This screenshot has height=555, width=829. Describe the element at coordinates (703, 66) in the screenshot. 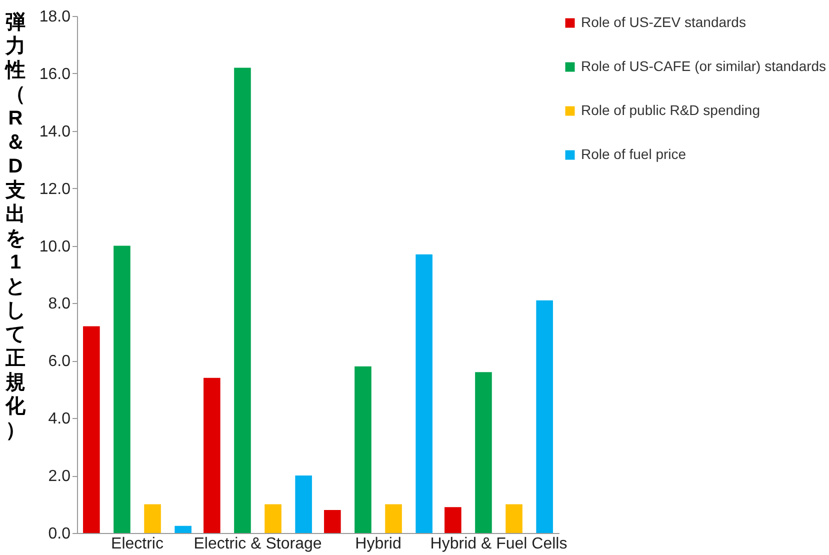

I see `legend-label: Role of US-CAFE (or similar) standards` at that location.